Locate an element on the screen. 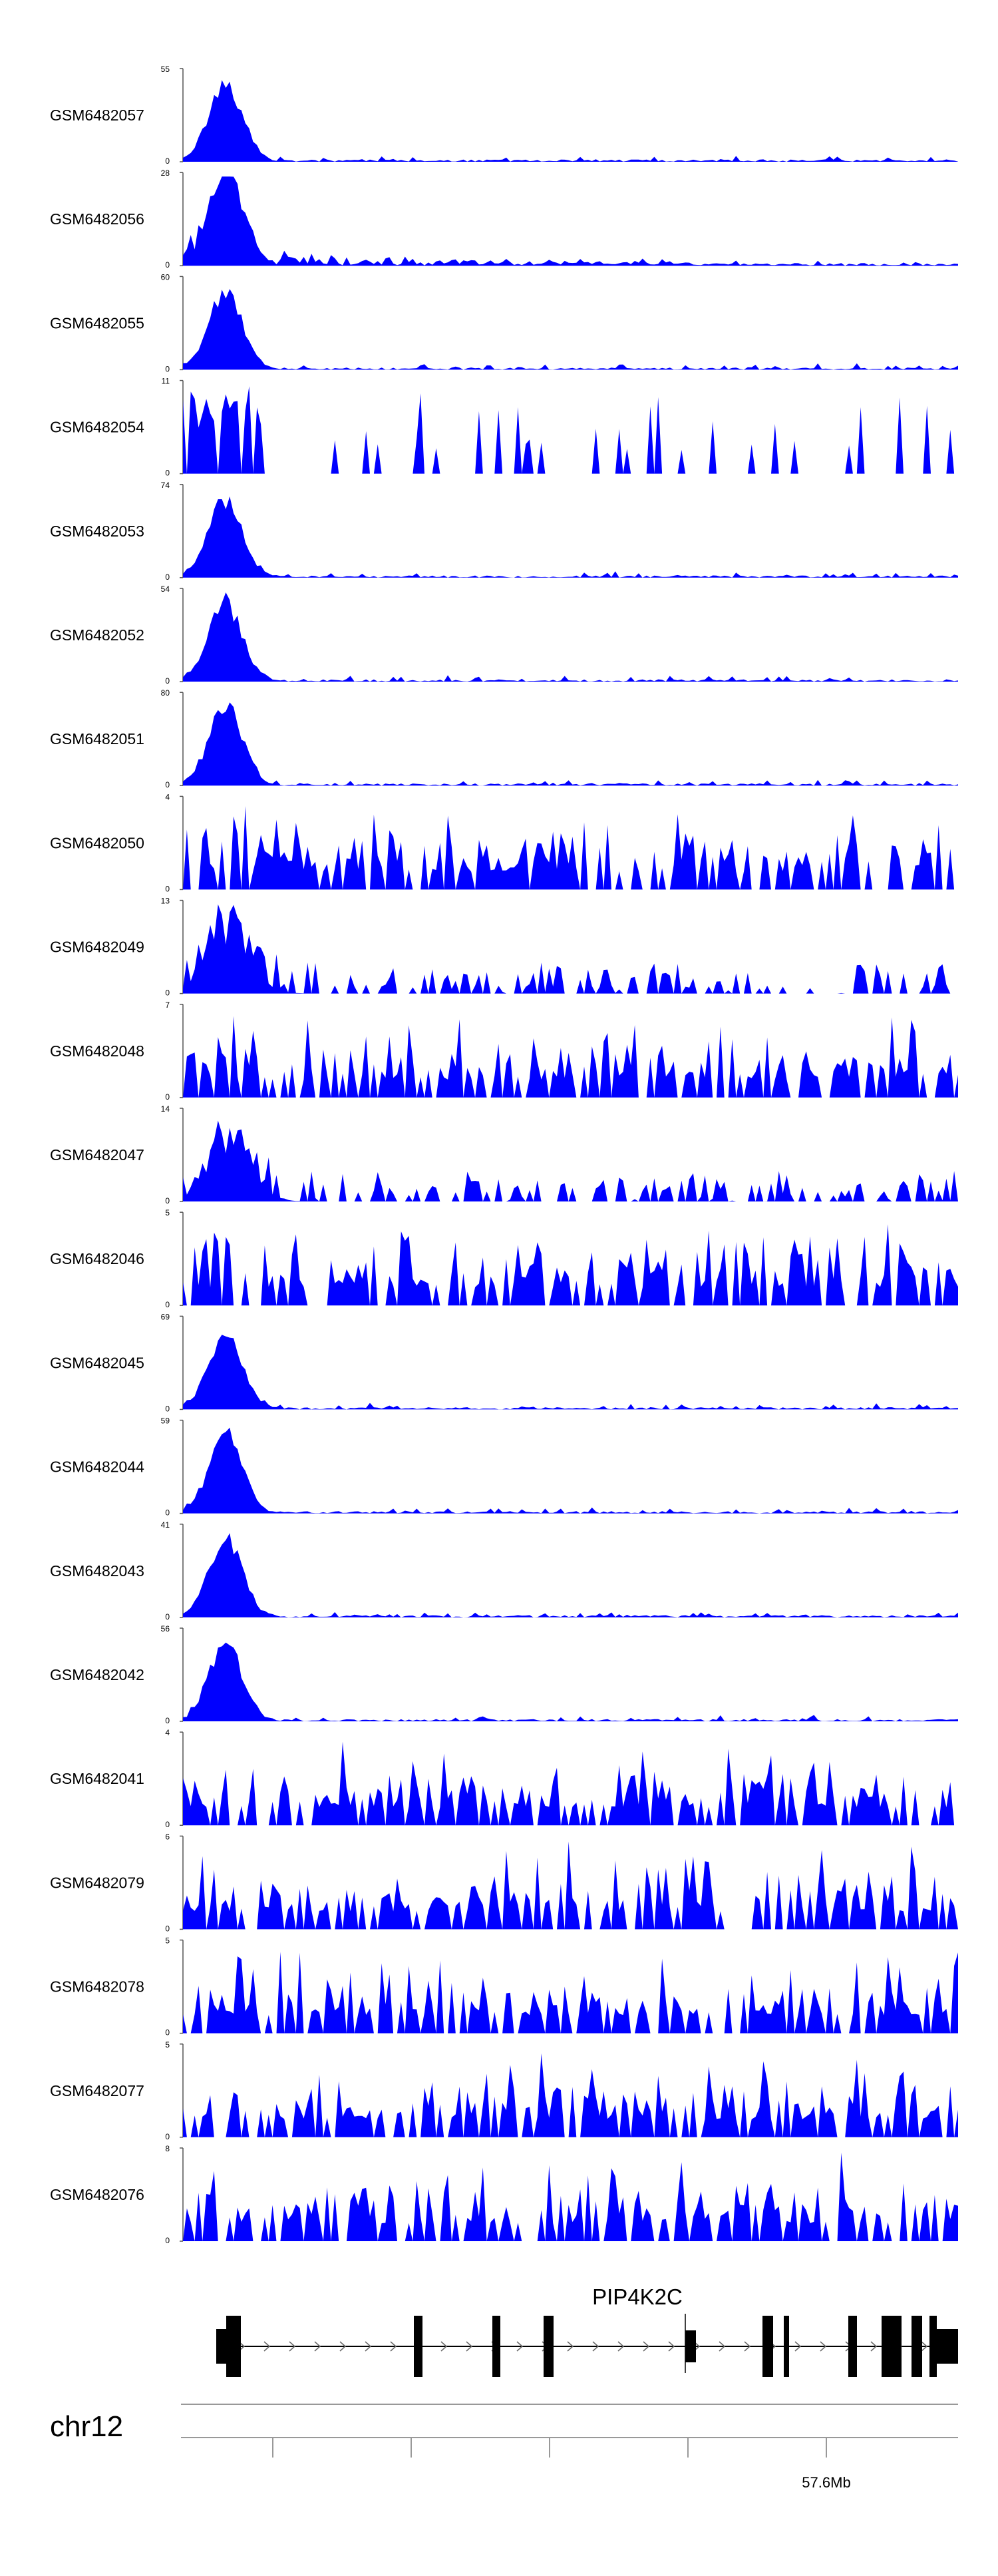  y-max-label: 4 is located at coordinates (167, 1732).